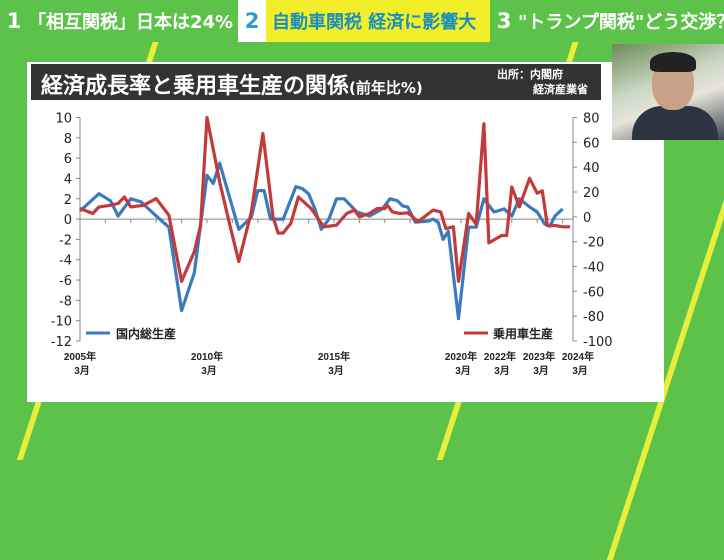  What do you see at coordinates (587, 218) in the screenshot?
I see `right-tick-label: 0` at bounding box center [587, 218].